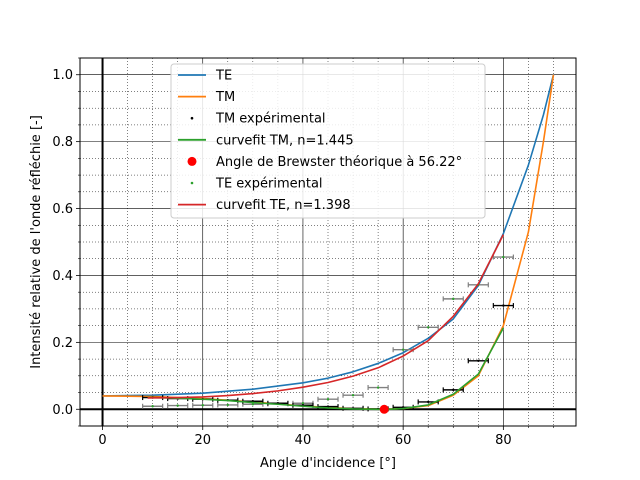  I want to click on legend-label: curvefit TM, n=1.445, so click(285, 140).